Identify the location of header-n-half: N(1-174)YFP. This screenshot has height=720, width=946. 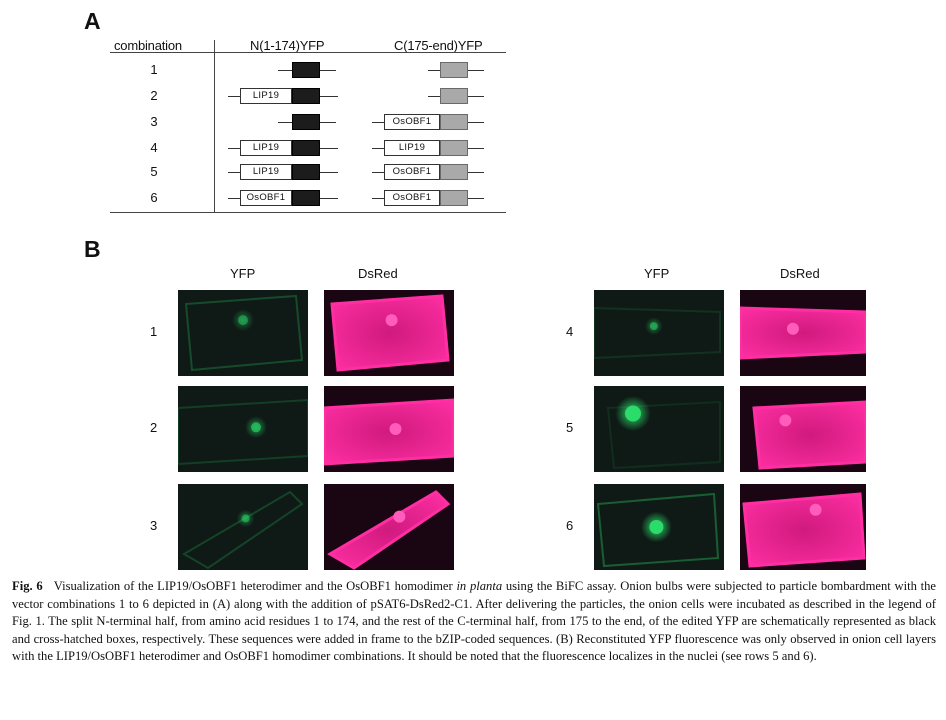
(287, 45).